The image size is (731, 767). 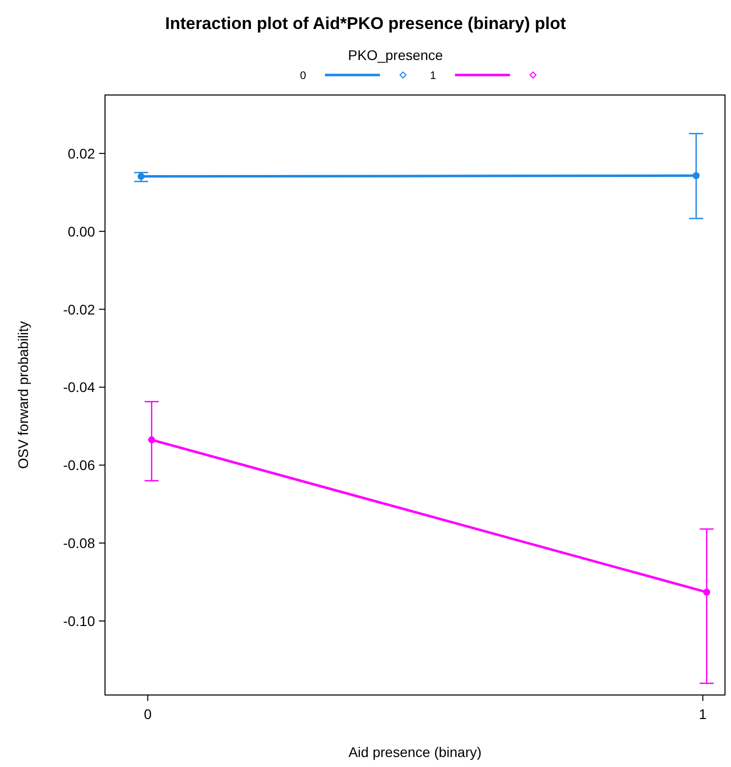 What do you see at coordinates (79, 387) in the screenshot?
I see `y-tick-label: -0.04` at bounding box center [79, 387].